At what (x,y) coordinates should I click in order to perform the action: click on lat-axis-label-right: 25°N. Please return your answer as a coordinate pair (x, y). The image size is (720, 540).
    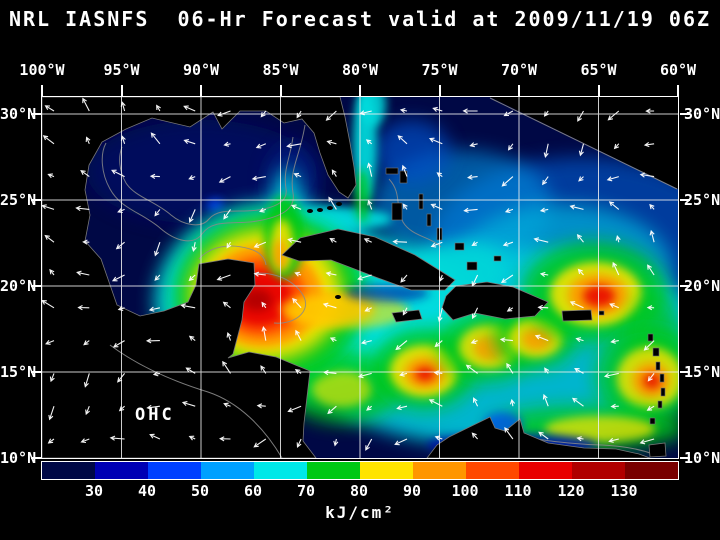
    Looking at the image, I should click on (702, 200).